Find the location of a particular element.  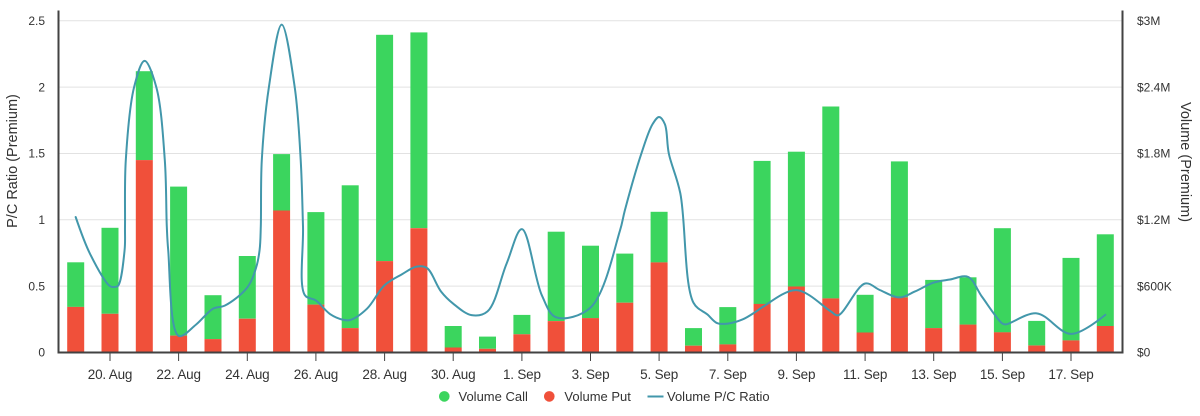

svg-text: 1 is located at coordinates (41, 220).